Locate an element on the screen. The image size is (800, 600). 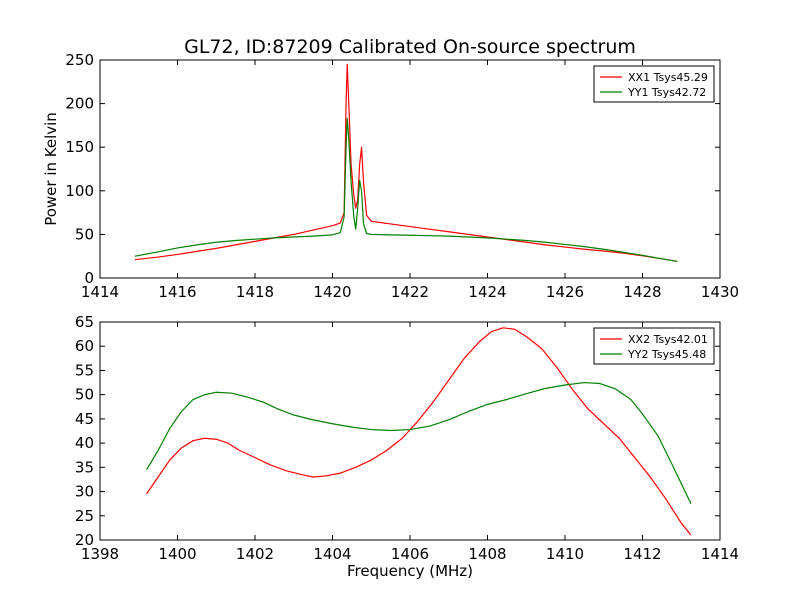
y-tick-label: 65 is located at coordinates (84, 322).